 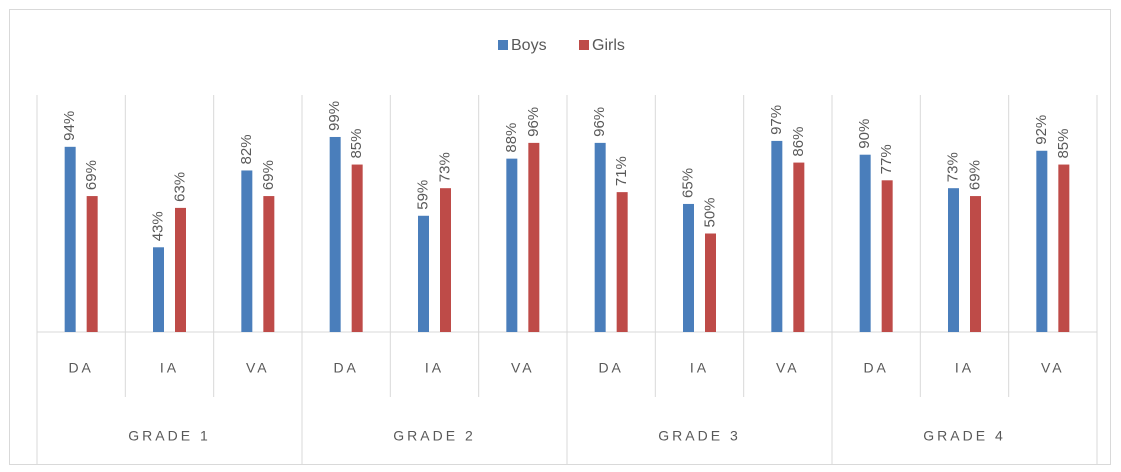 What do you see at coordinates (179, 187) in the screenshot?
I see `value-label: 63%` at bounding box center [179, 187].